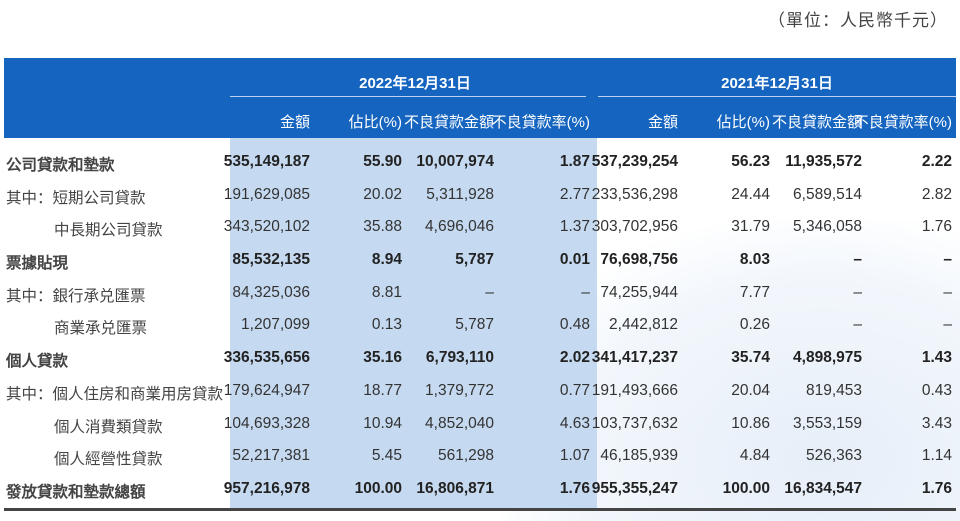 This screenshot has width=960, height=521. I want to click on row-label: 發放貸款和墊款總額, so click(76, 492).